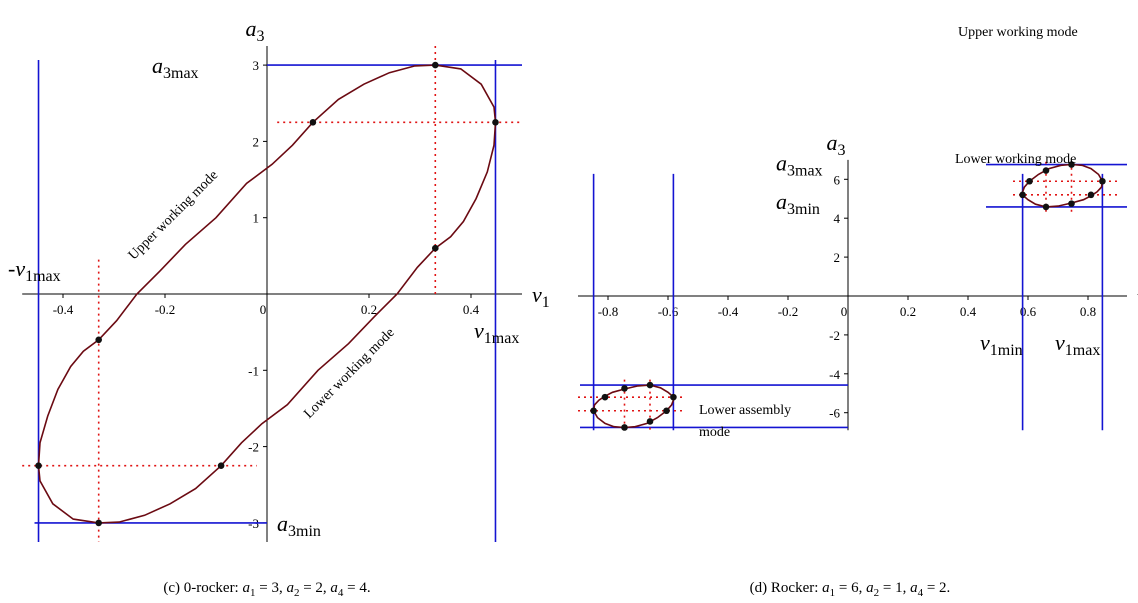 The height and width of the screenshot is (603, 1138). What do you see at coordinates (833, 593) in the screenshot?
I see `chart2-caption-sub: 1` at bounding box center [833, 593].